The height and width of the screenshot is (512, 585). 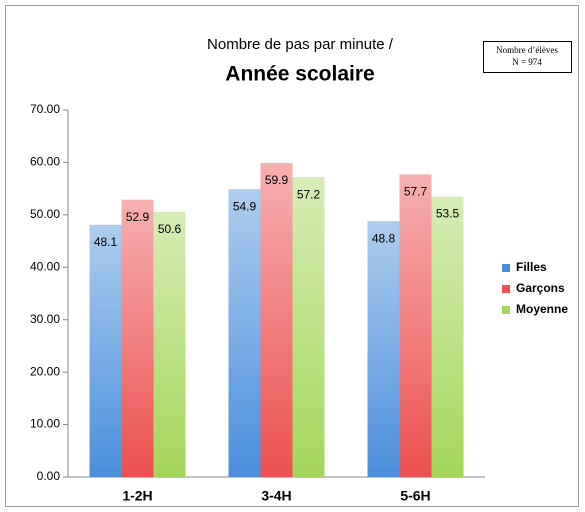 I want to click on y-tick-label: 40.00, so click(x=45, y=266).